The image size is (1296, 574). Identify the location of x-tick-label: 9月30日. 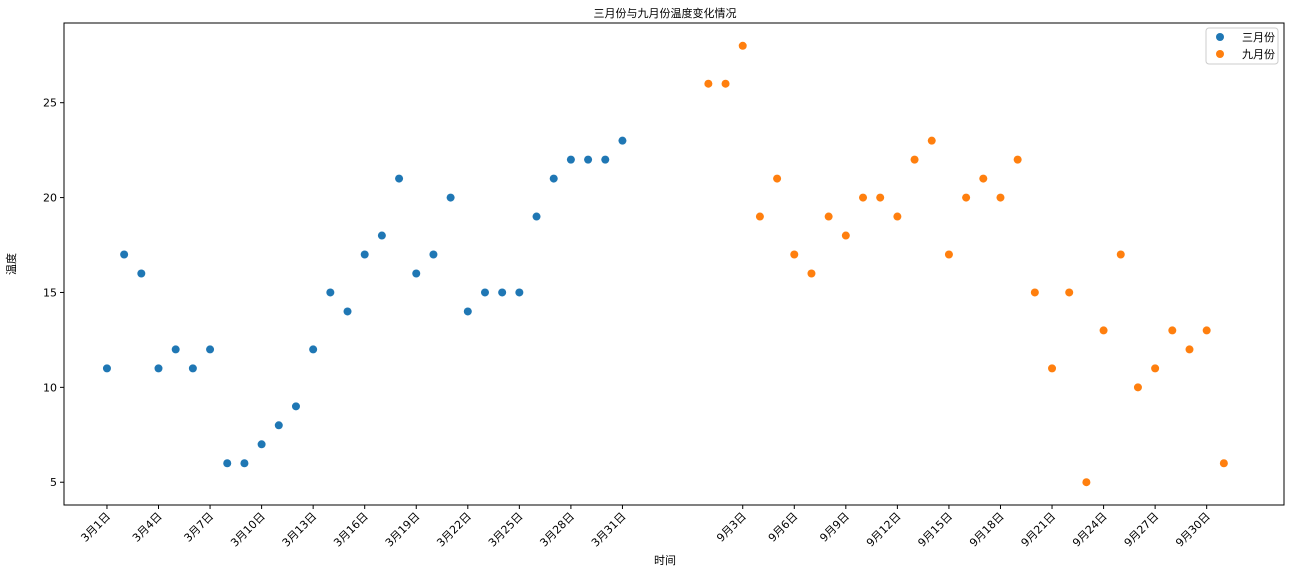
(1193, 530).